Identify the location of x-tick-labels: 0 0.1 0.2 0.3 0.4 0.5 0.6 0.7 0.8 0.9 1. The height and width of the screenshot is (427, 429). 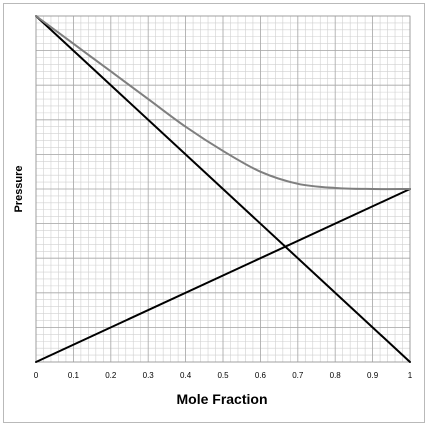
(223, 375).